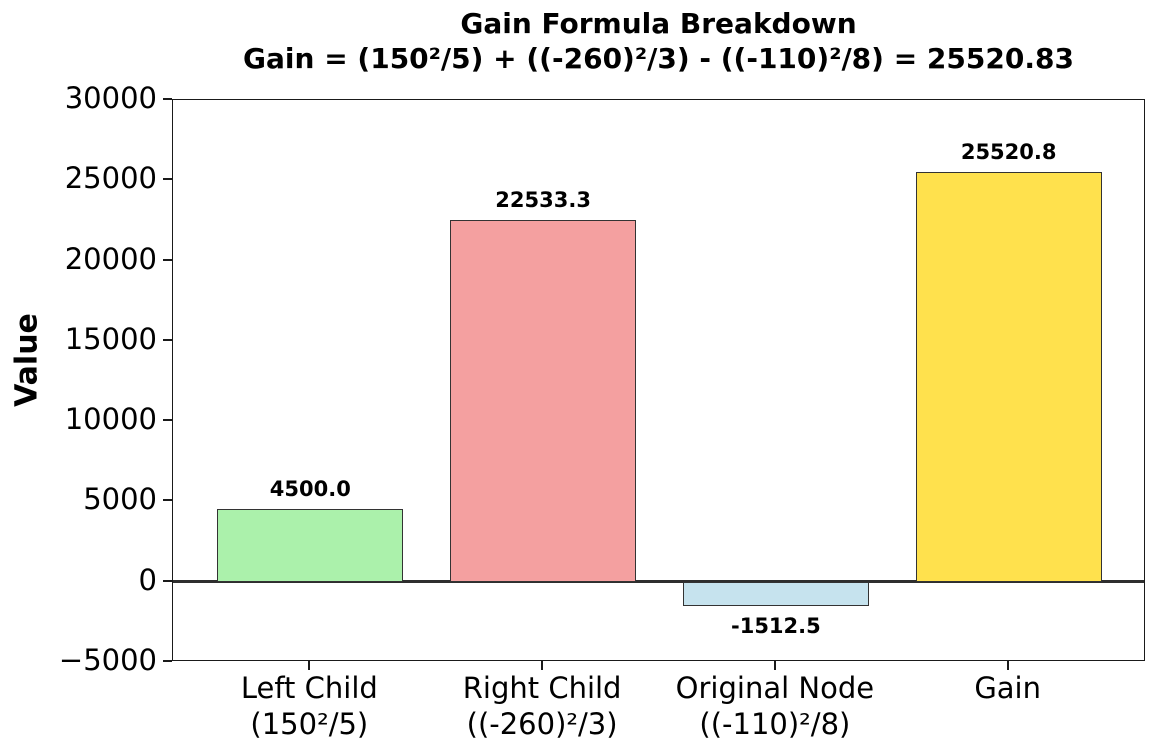 Image resolution: width=1162 pixels, height=754 pixels. What do you see at coordinates (110, 338) in the screenshot?
I see `y-tick-label: 15000` at bounding box center [110, 338].